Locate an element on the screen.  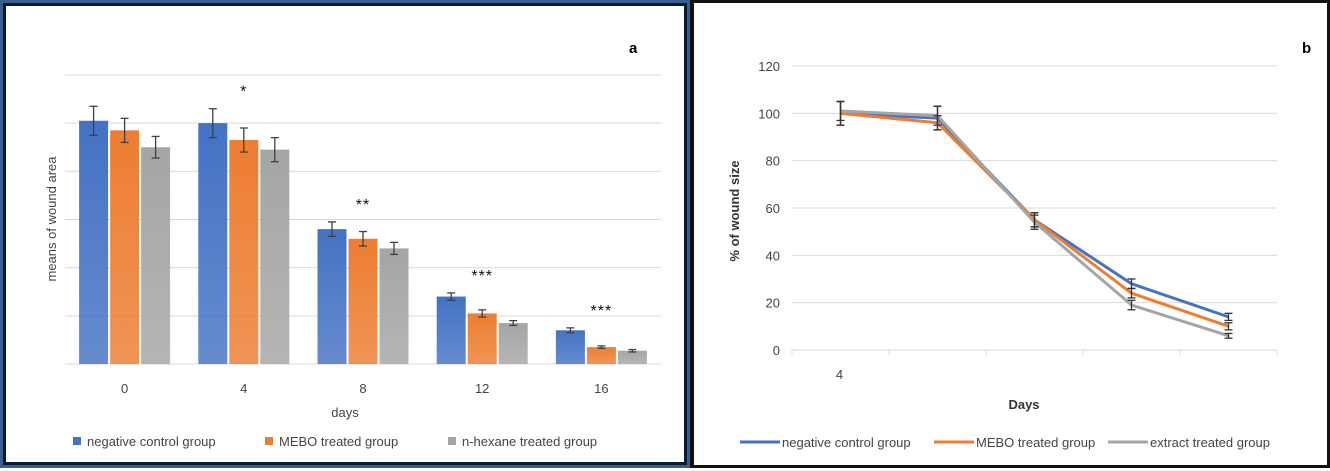
y-axis-title: % of wound size is located at coordinates (734, 210).